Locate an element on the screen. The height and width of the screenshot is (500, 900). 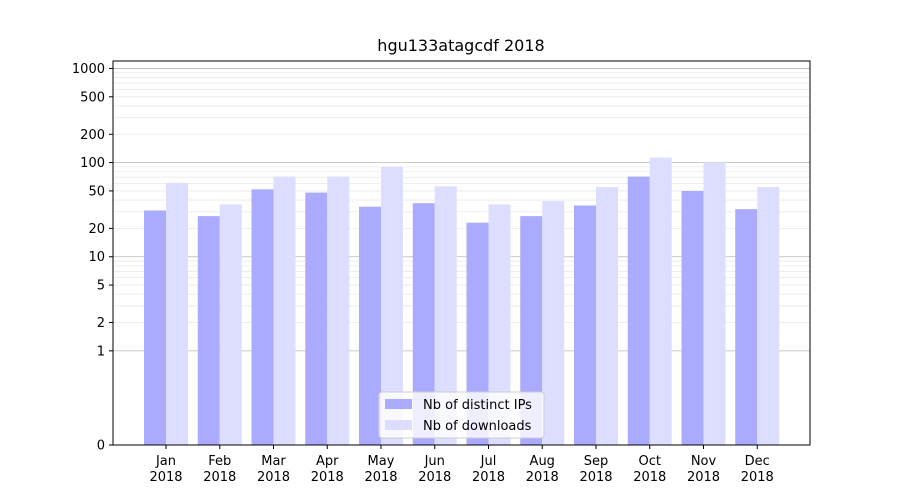
chart-title: hgu133atagcdf 2018 is located at coordinates (460, 45).